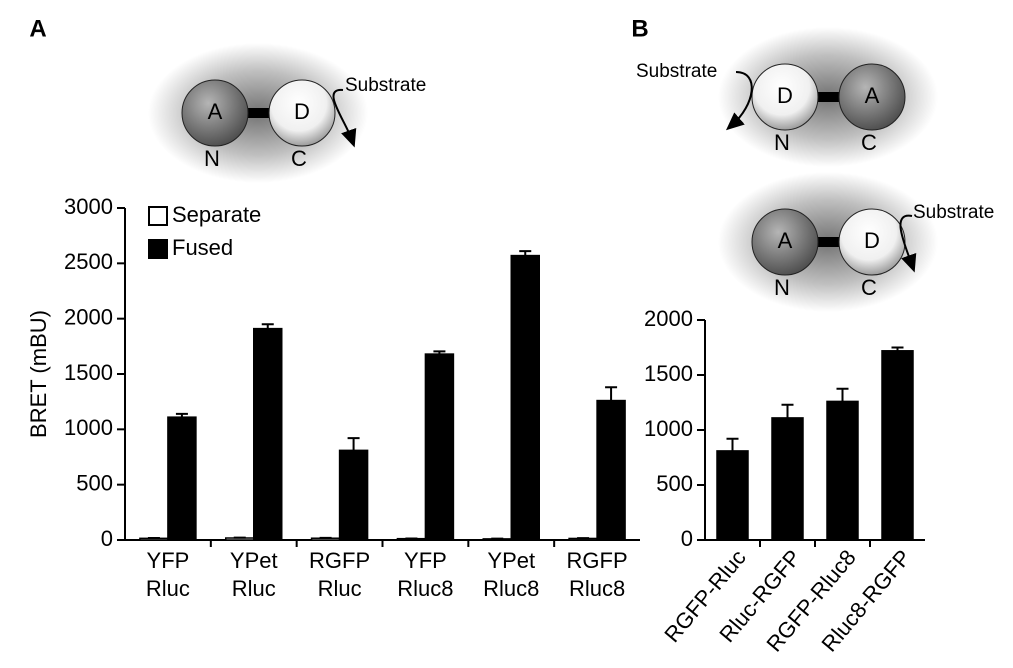 This screenshot has width=1013, height=668. What do you see at coordinates (38, 374) in the screenshot?
I see `y-axis-label: BRET (mBU)` at bounding box center [38, 374].